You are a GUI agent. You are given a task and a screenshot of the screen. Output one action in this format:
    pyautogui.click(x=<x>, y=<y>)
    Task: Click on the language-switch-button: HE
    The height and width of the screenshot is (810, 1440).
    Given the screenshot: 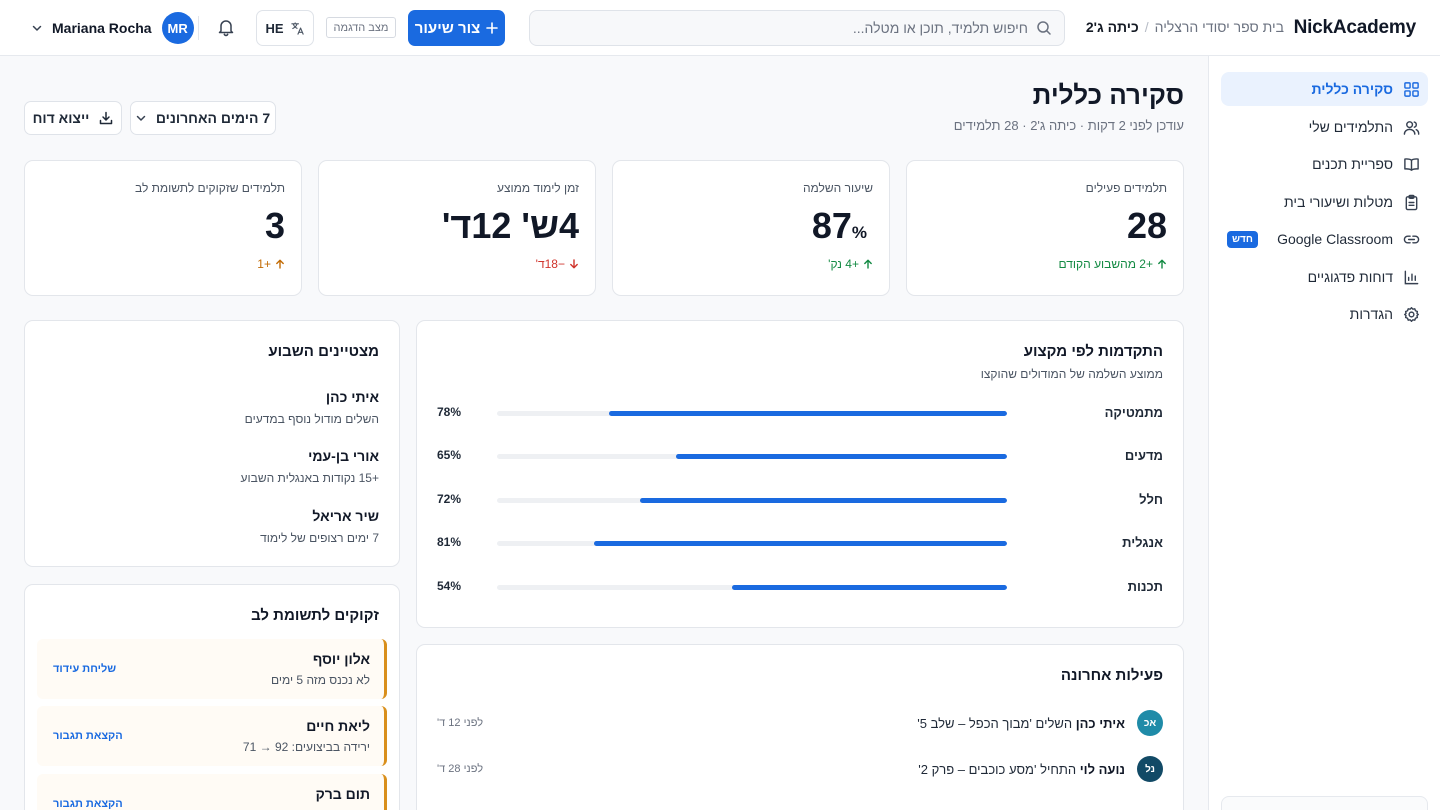 What is the action you would take?
    pyautogui.click(x=285, y=28)
    